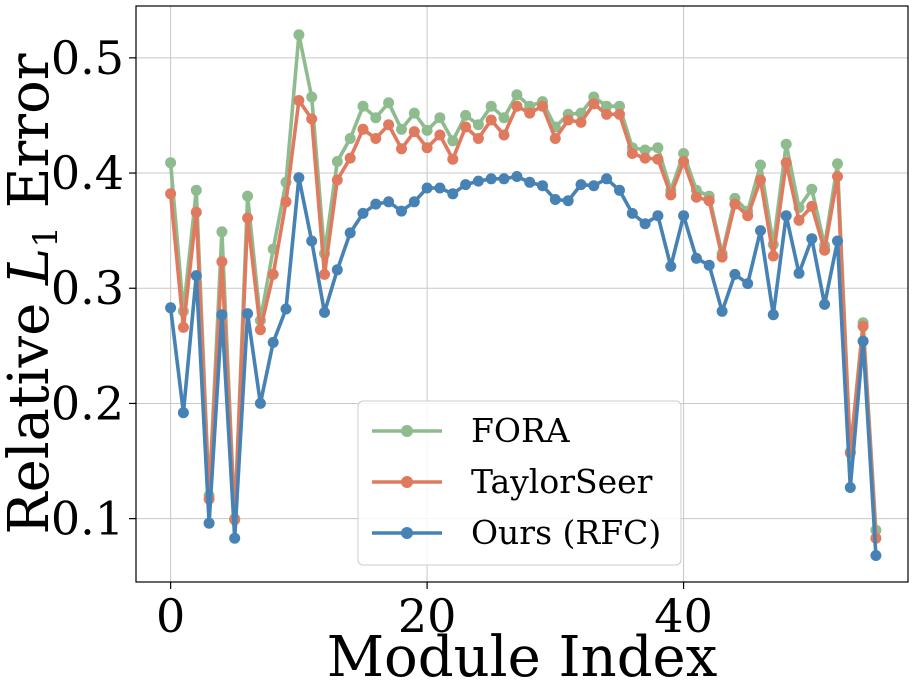  Describe the element at coordinates (87, 173) in the screenshot. I see `y-tick-label: 0.4` at that location.